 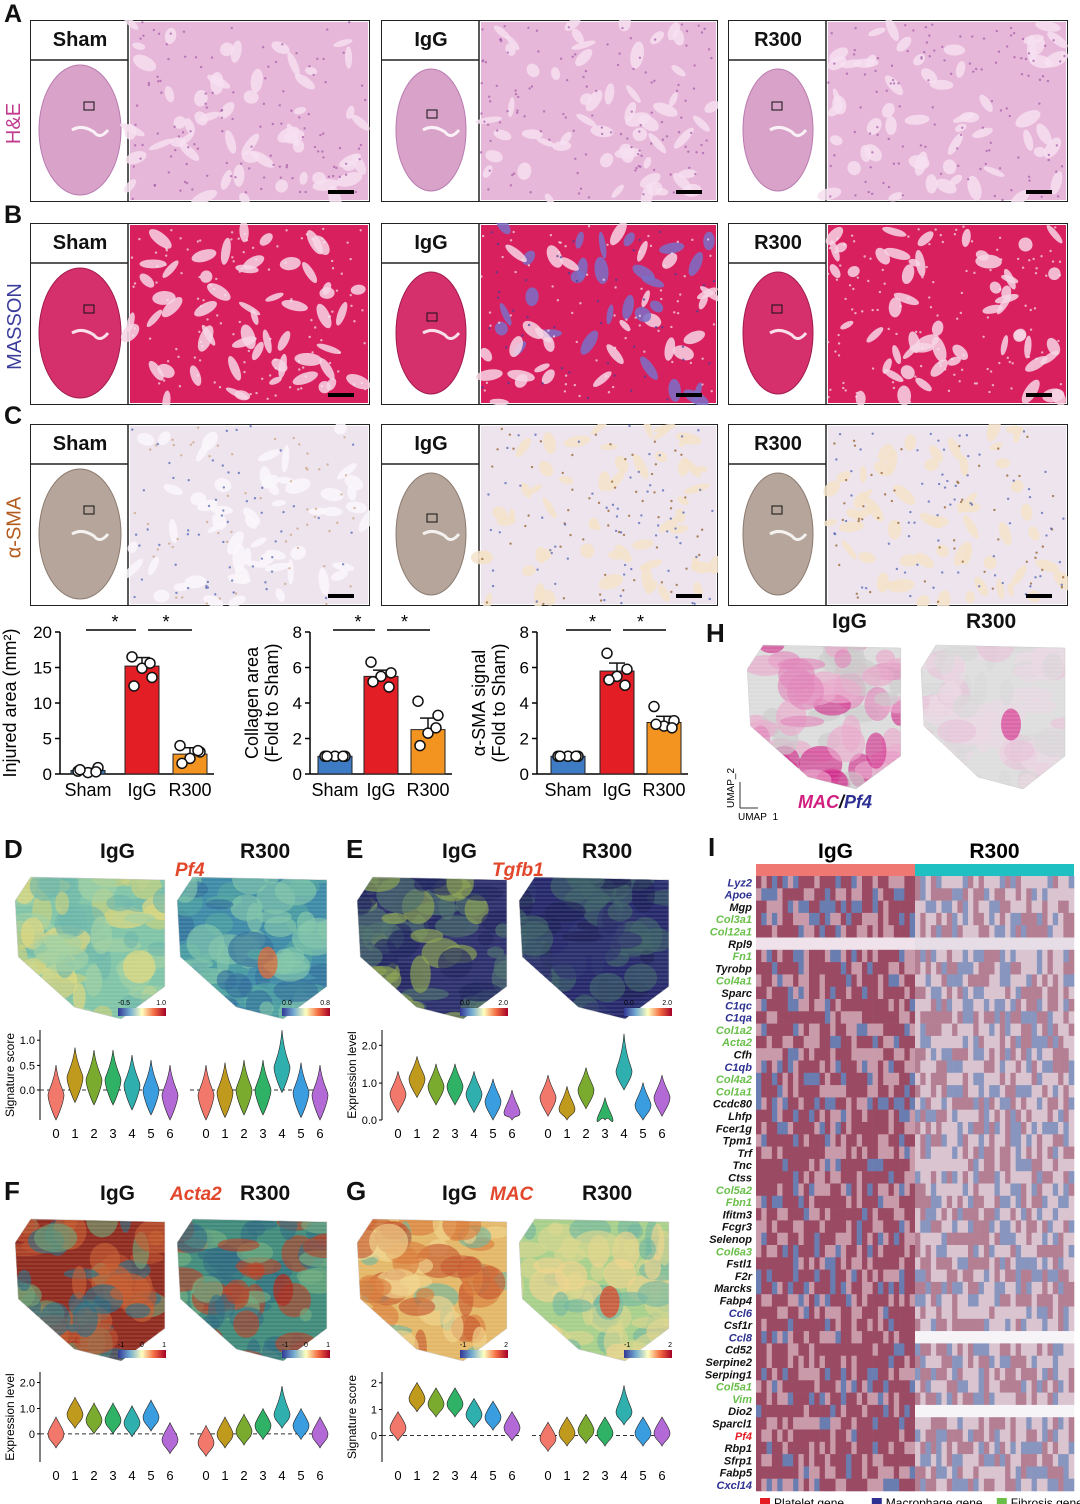 I want to click on y-tick-label: 4, so click(x=524, y=703).